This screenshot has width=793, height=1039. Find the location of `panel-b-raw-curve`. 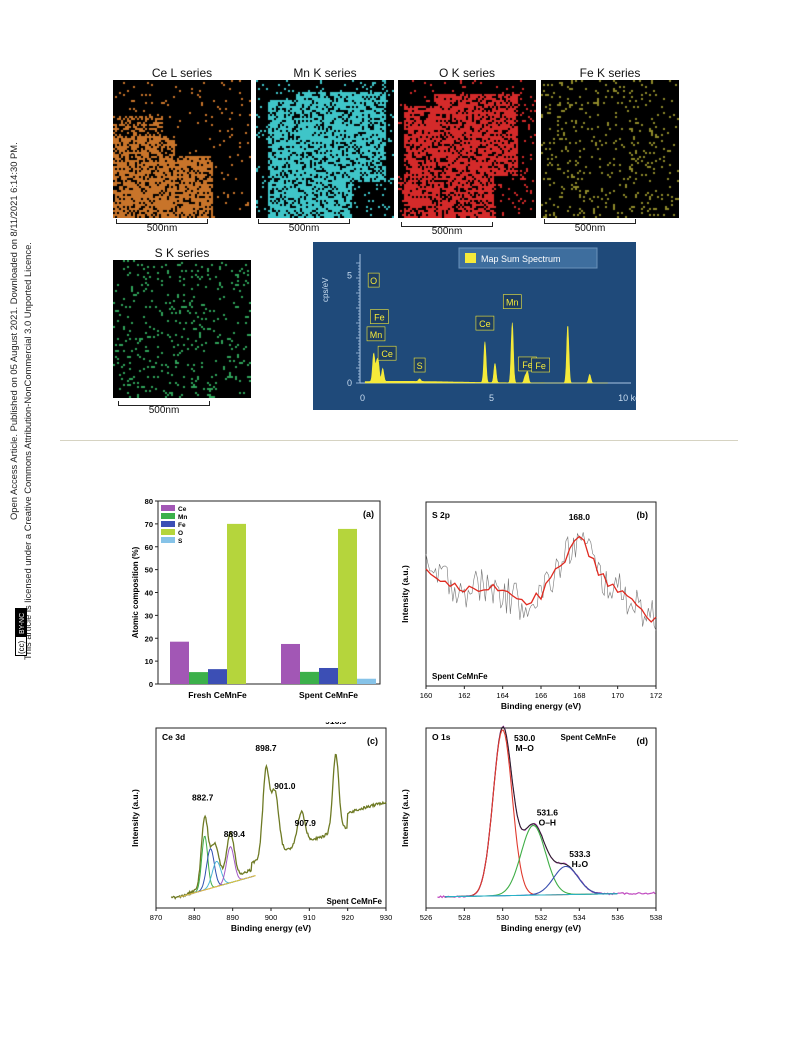

panel-b-raw-curve is located at coordinates (541, 581).